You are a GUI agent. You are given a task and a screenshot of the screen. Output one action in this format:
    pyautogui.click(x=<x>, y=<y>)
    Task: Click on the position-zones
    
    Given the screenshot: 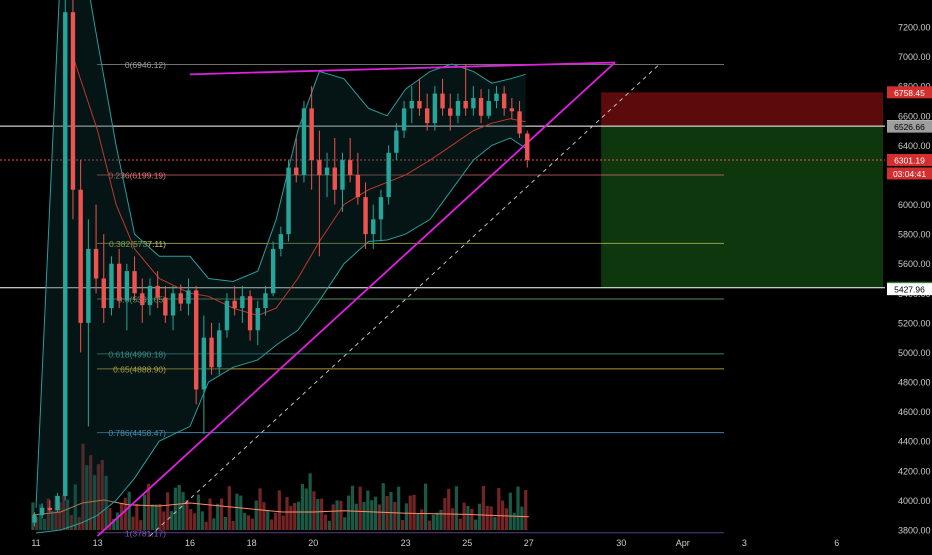 What is the action you would take?
    pyautogui.click(x=742, y=190)
    